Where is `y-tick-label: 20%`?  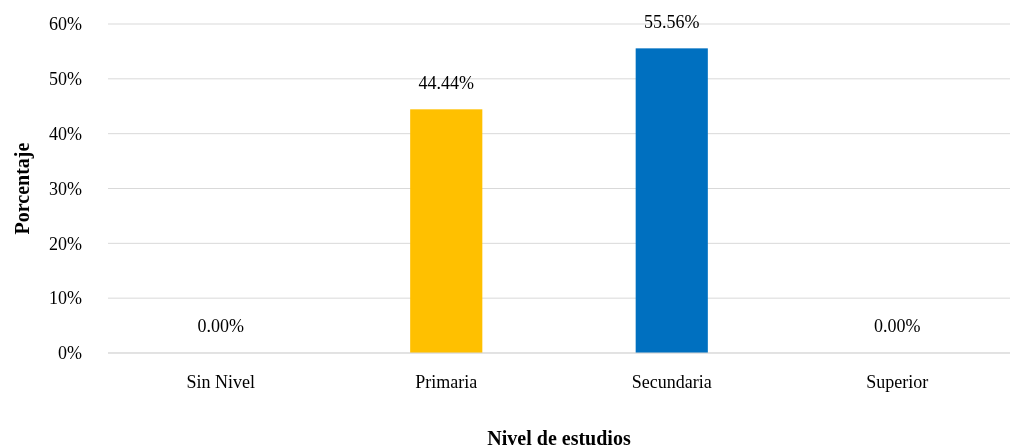
y-tick-label: 20% is located at coordinates (65, 243).